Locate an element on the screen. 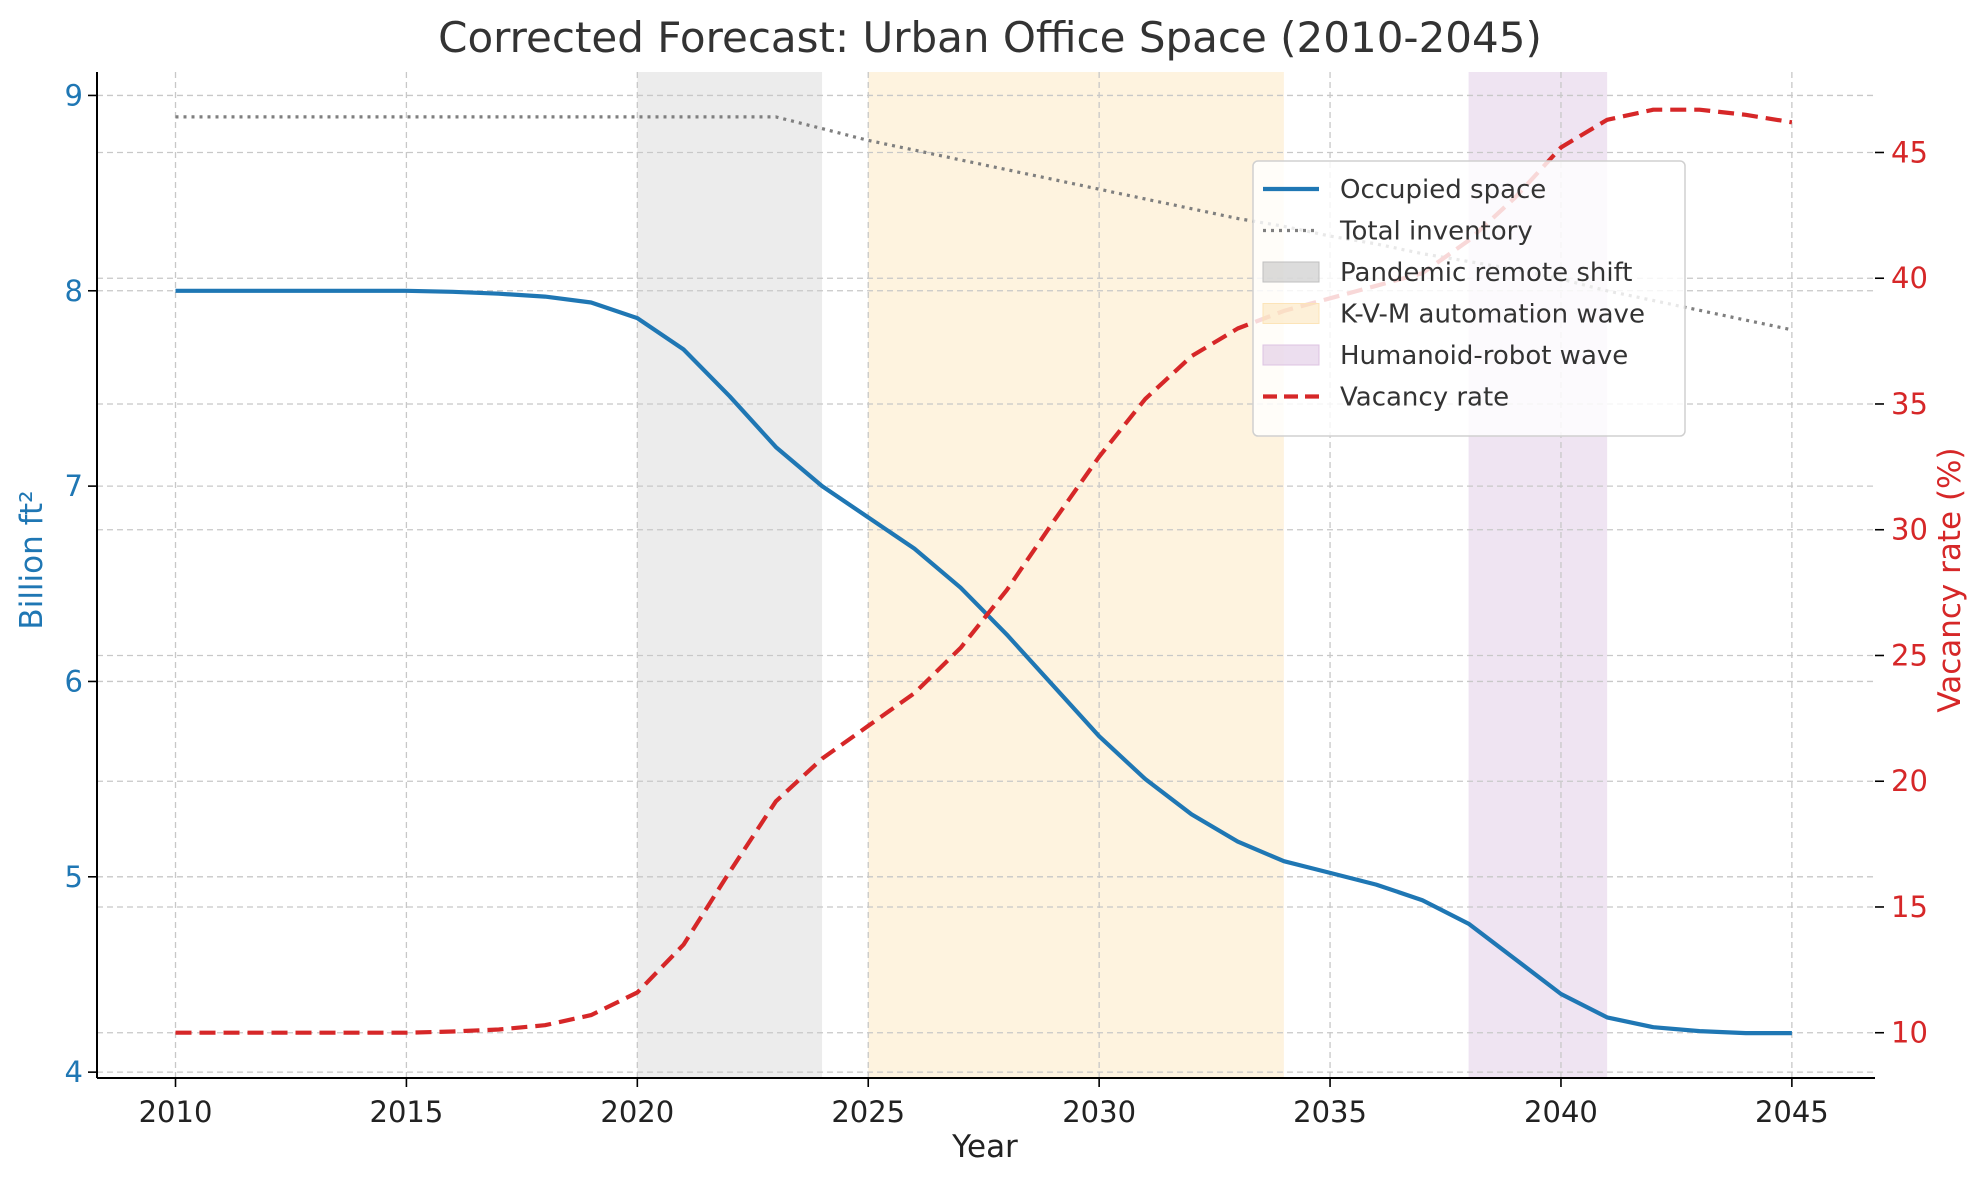  legend-swatch-k-v-m-automation-wave is located at coordinates (1291, 313).